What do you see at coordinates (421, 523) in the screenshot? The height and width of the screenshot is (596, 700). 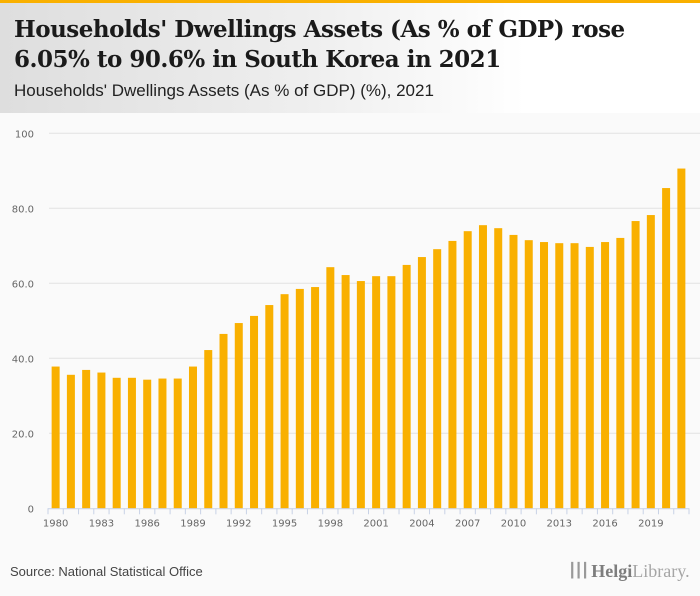 I see `x-tick-label: 2004` at bounding box center [421, 523].